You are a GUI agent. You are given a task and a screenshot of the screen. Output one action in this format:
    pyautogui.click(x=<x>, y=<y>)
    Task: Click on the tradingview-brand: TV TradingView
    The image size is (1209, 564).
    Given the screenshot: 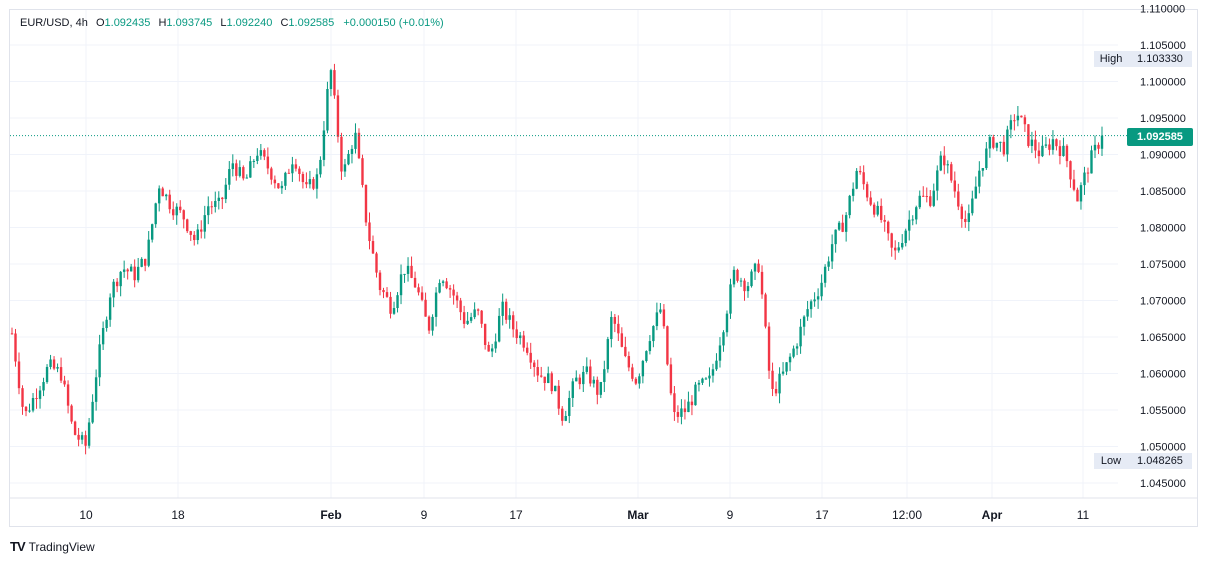 What is the action you would take?
    pyautogui.click(x=52, y=546)
    